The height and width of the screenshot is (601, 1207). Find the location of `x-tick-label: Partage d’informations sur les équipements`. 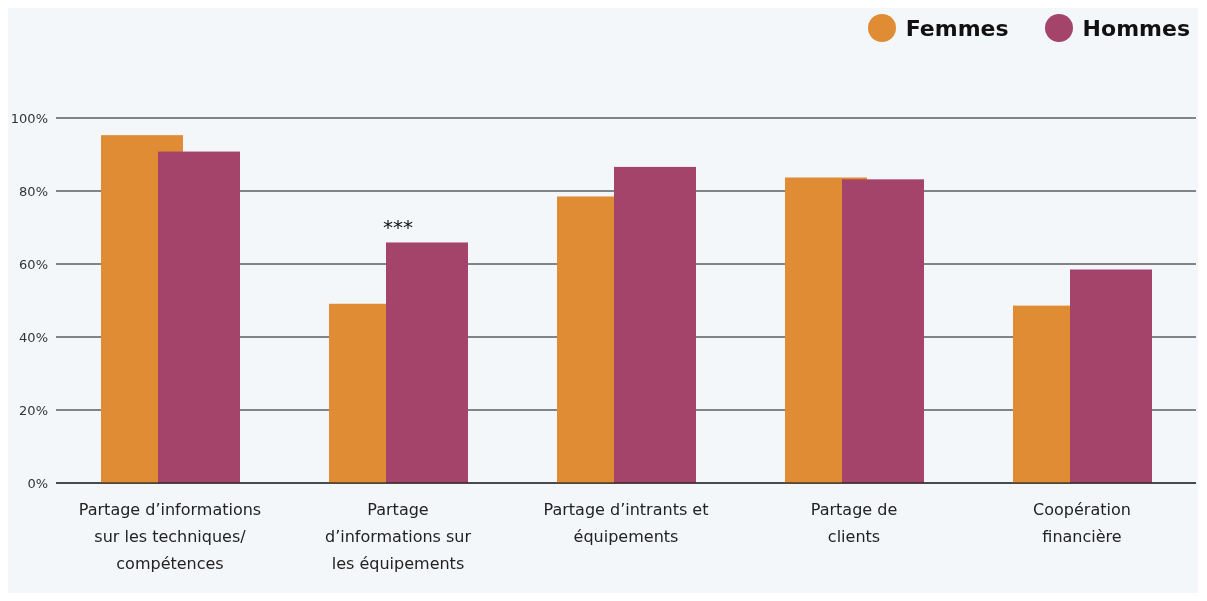

x-tick-label: Partage d’informations sur les équipements is located at coordinates (398, 536).